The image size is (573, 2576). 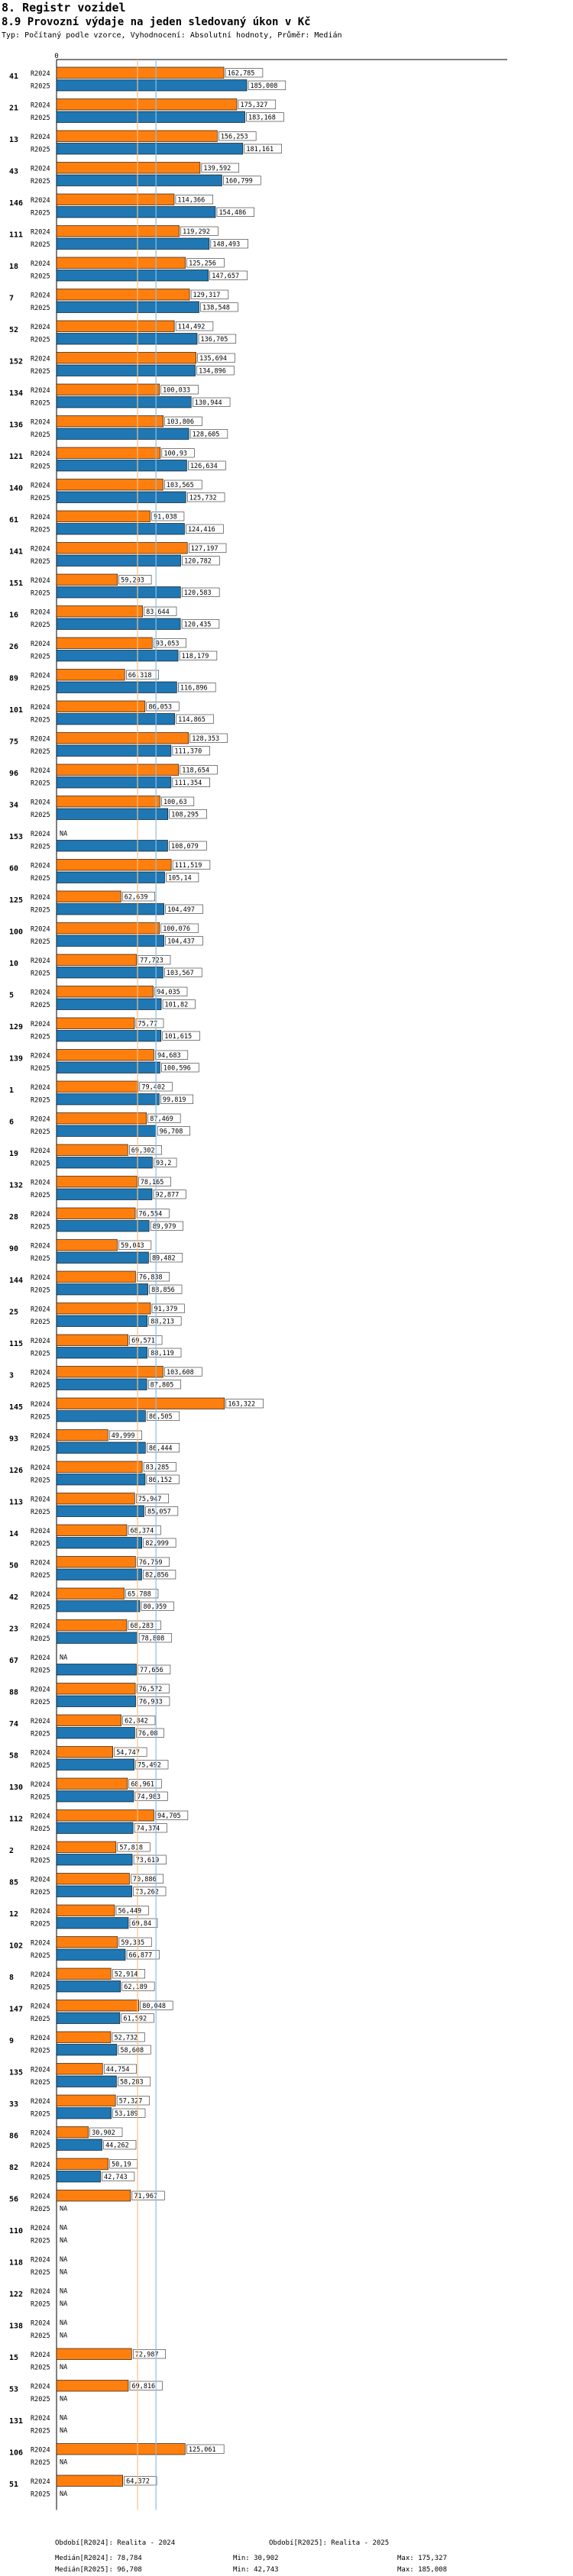 What do you see at coordinates (13, 869) in the screenshot?
I see `category-label: 60` at bounding box center [13, 869].